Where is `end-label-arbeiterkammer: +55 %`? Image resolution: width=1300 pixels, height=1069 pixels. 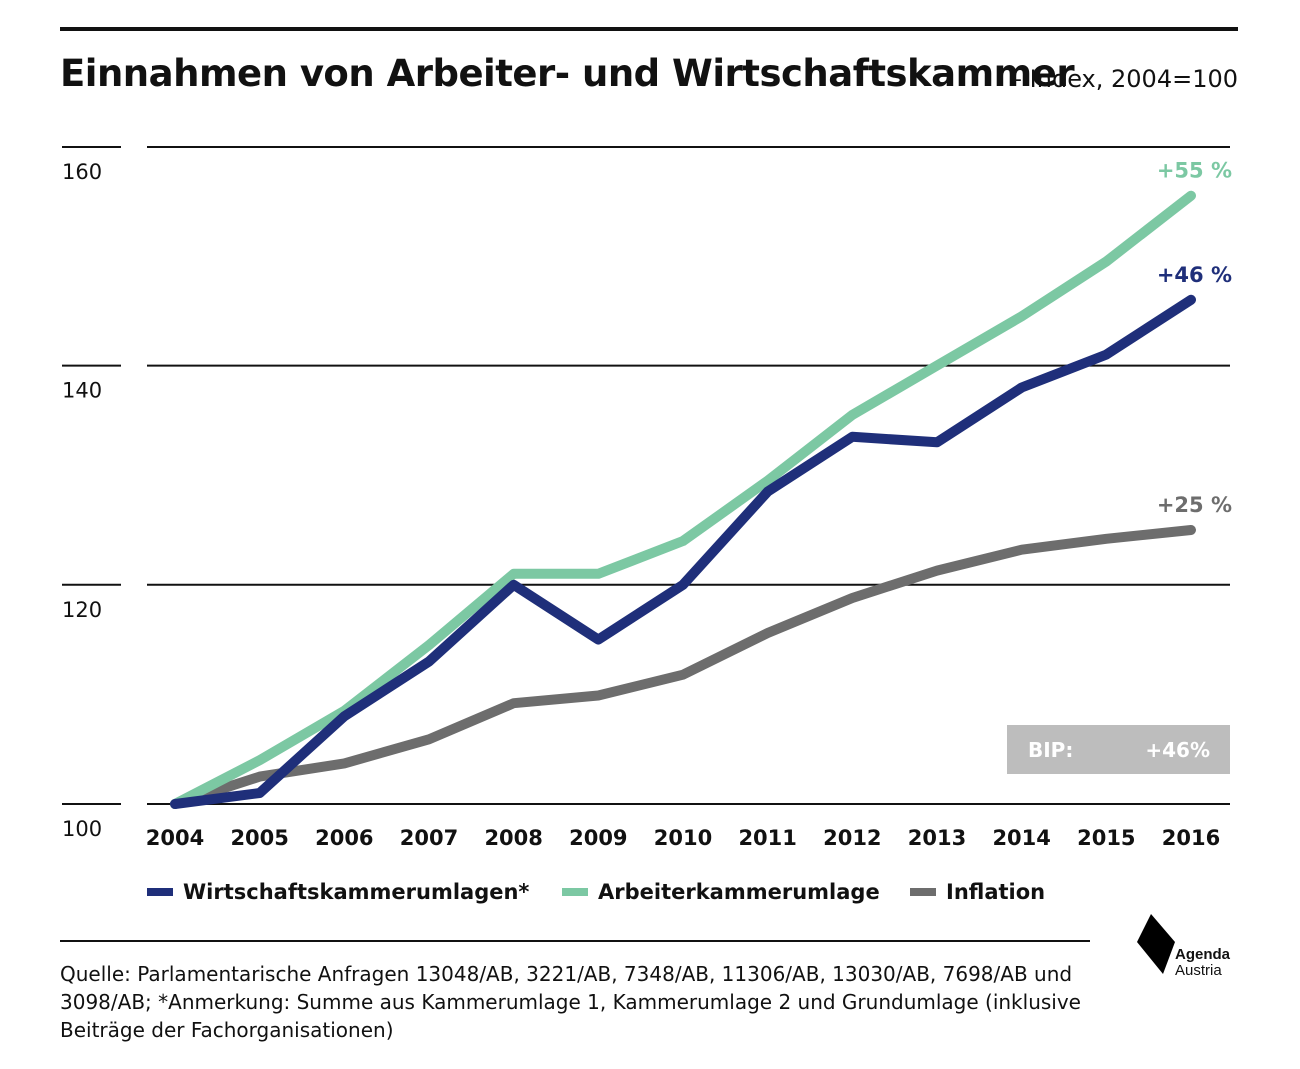 end-label-arbeiterkammer: +55 % is located at coordinates (1194, 171).